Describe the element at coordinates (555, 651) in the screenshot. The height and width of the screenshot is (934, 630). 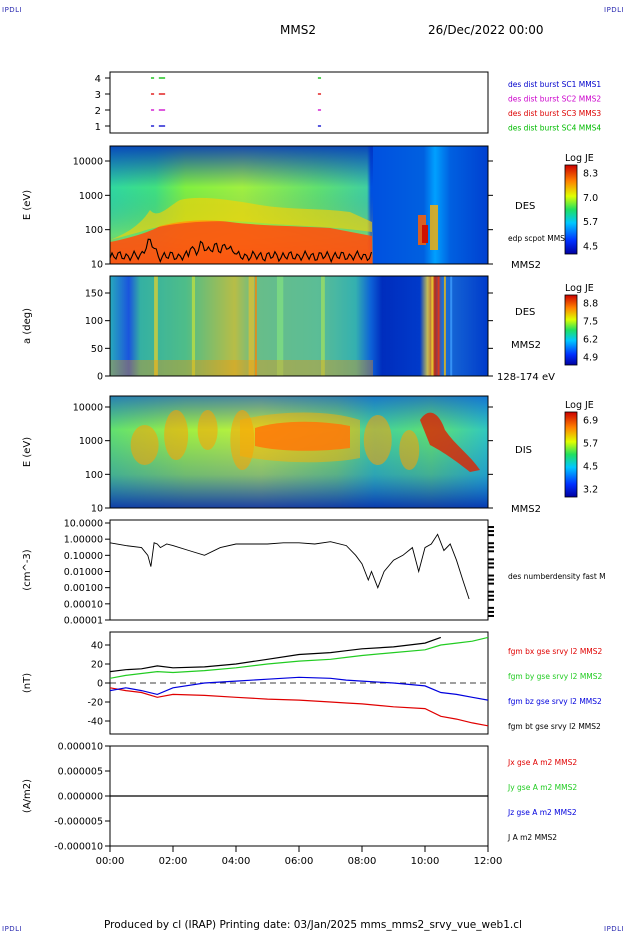
I see `bfield-legend-entry: fgm bx gse srvy l2 MMS2` at that location.